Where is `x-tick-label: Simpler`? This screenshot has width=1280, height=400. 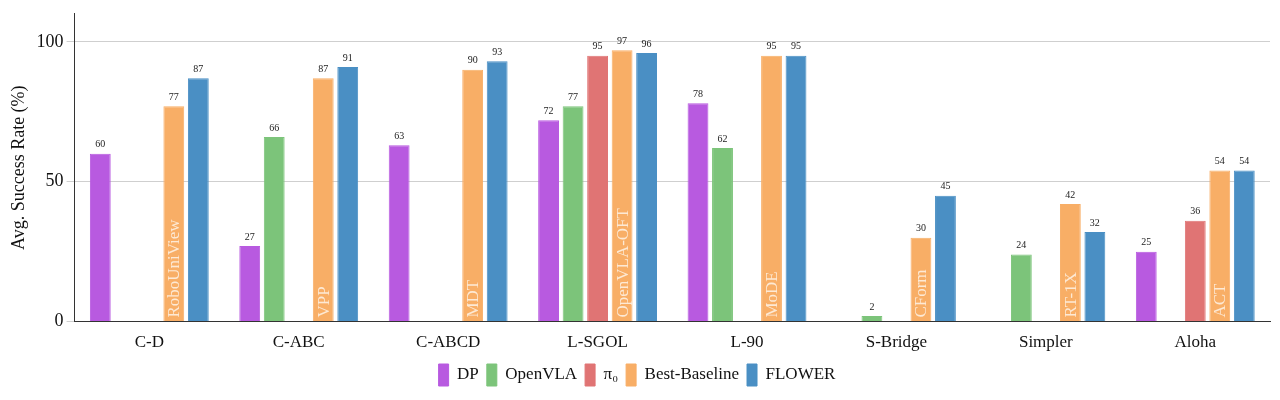 x-tick-label: Simpler is located at coordinates (1046, 342).